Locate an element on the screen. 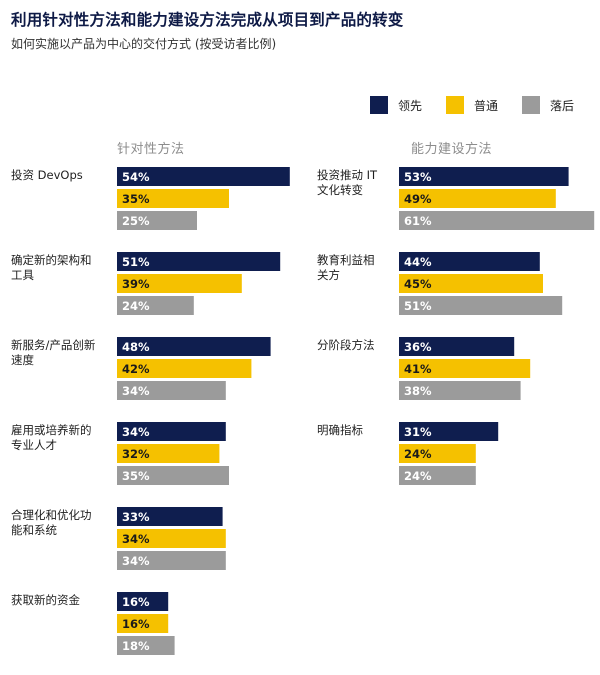 This screenshot has height=675, width=600. panel-heading-targeted: 针对性方法 is located at coordinates (151, 149).